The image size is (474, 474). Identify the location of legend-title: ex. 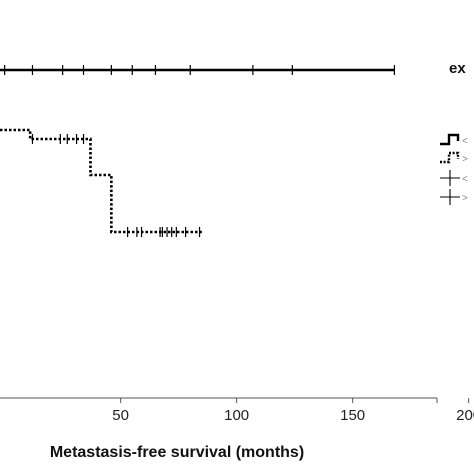
(457, 68).